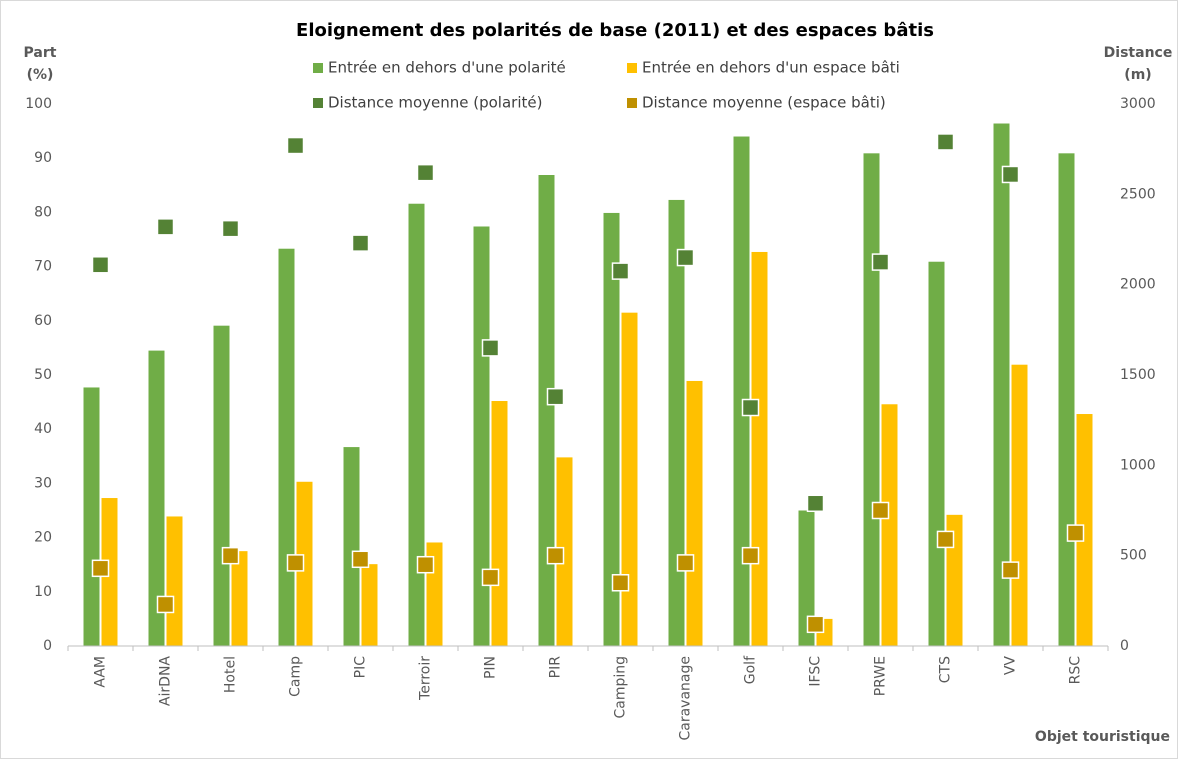 The width and height of the screenshot is (1178, 759). What do you see at coordinates (435, 103) in the screenshot?
I see `legend-label: Distance moyenne (polarité)` at bounding box center [435, 103].